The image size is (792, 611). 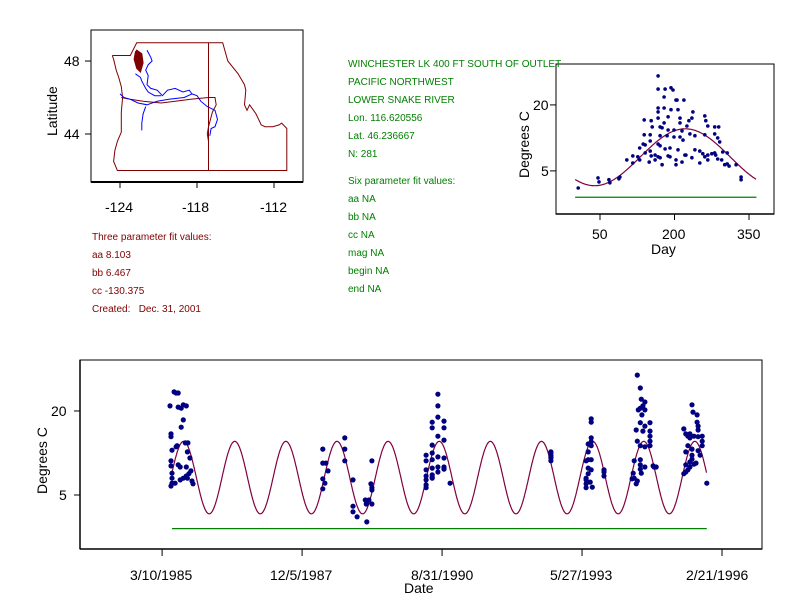 I want to click on ts-chart-ytick-label: 20, so click(x=59, y=411).